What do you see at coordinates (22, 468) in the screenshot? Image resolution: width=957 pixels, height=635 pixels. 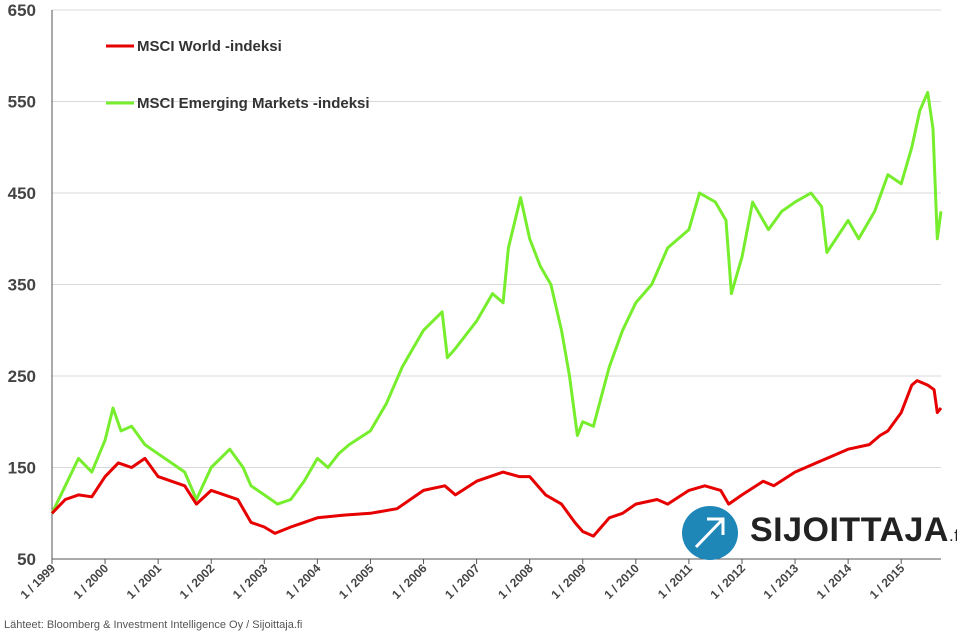 I see `y-tick-label-150: 150` at bounding box center [22, 468].